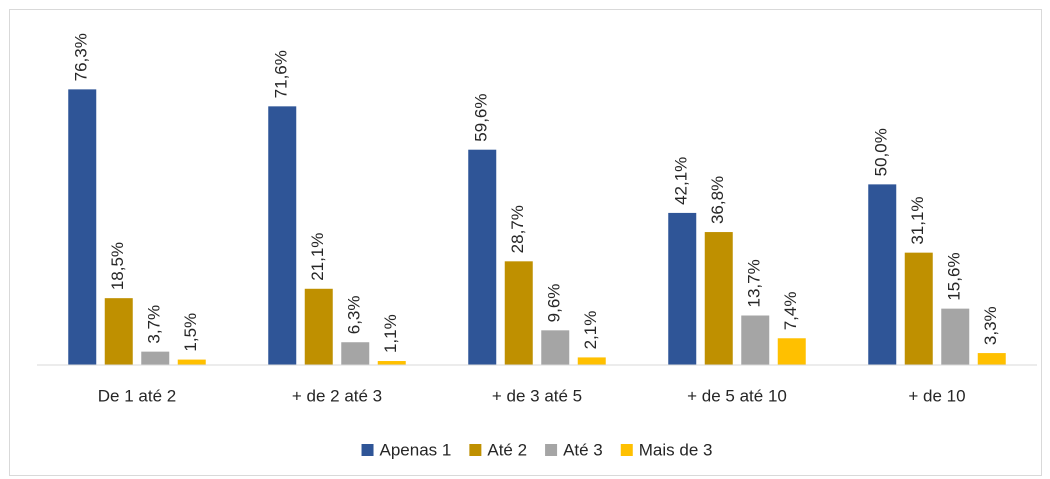 The image size is (1050, 479). Describe the element at coordinates (137, 395) in the screenshot. I see `x-tick-label: De 1 até 2` at that location.